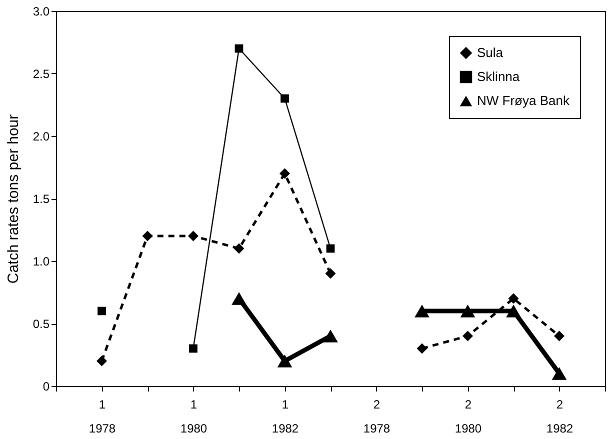  I want to click on legend-label: Sula, so click(490, 52).